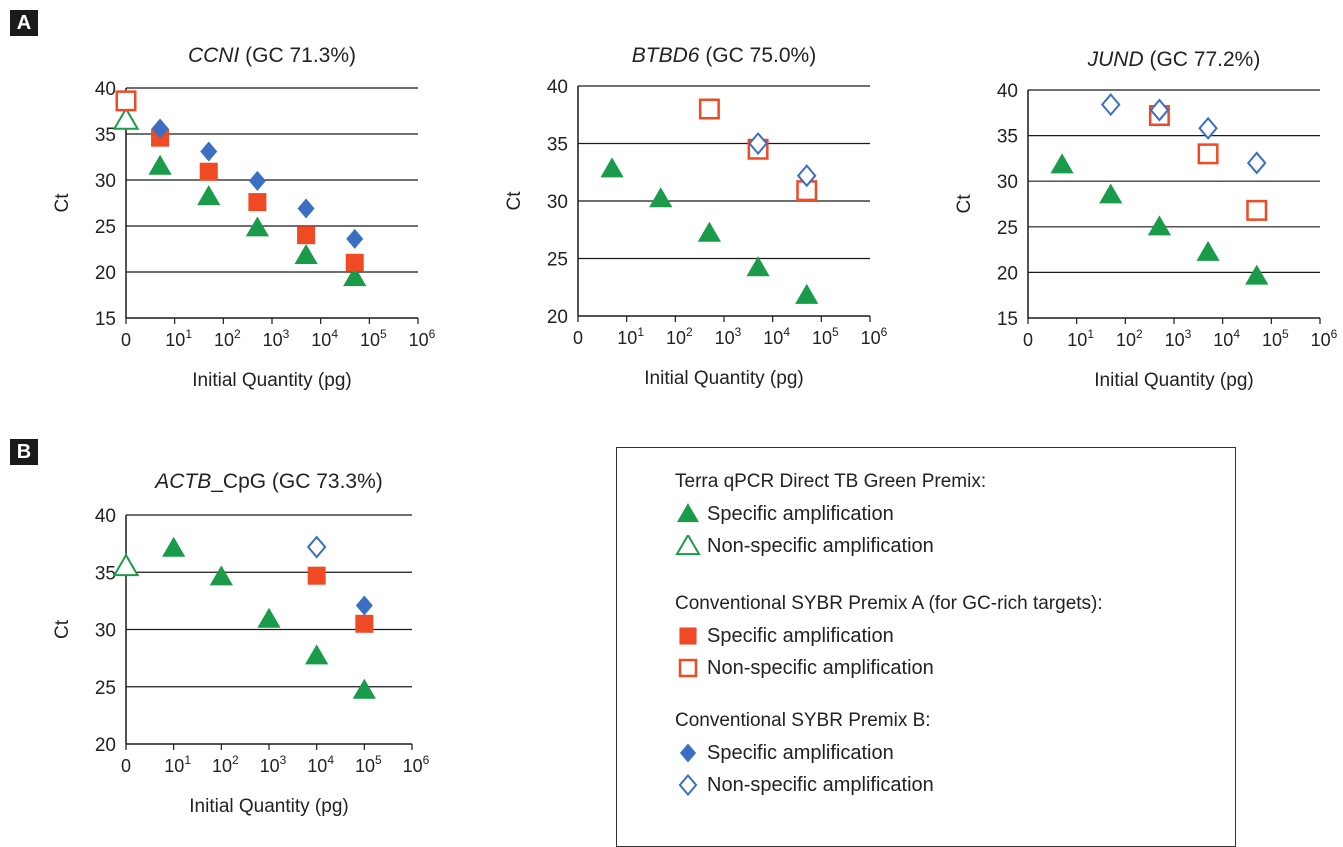 The width and height of the screenshot is (1343, 847). Describe the element at coordinates (364, 605) in the screenshot. I see `data-point-diamond-filled` at that location.